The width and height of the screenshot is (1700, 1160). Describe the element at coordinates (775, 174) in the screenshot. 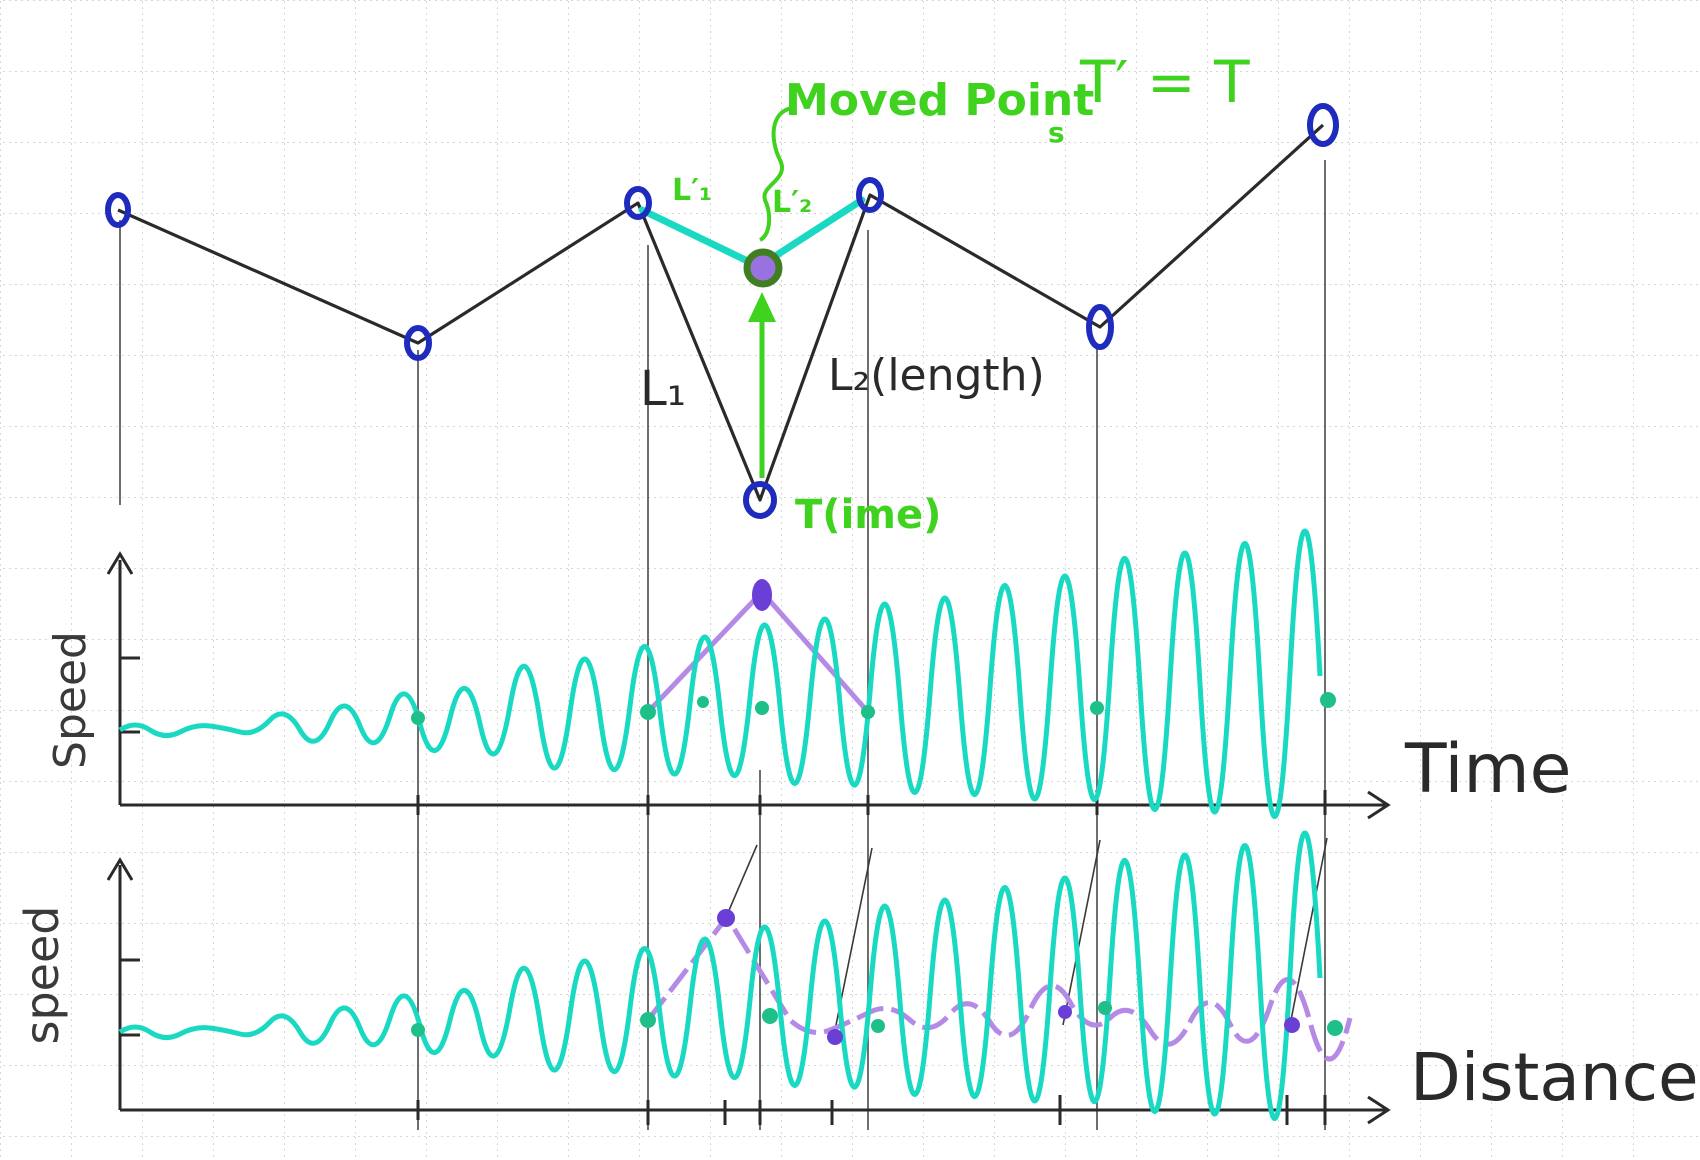

I see `brace-icon` at that location.